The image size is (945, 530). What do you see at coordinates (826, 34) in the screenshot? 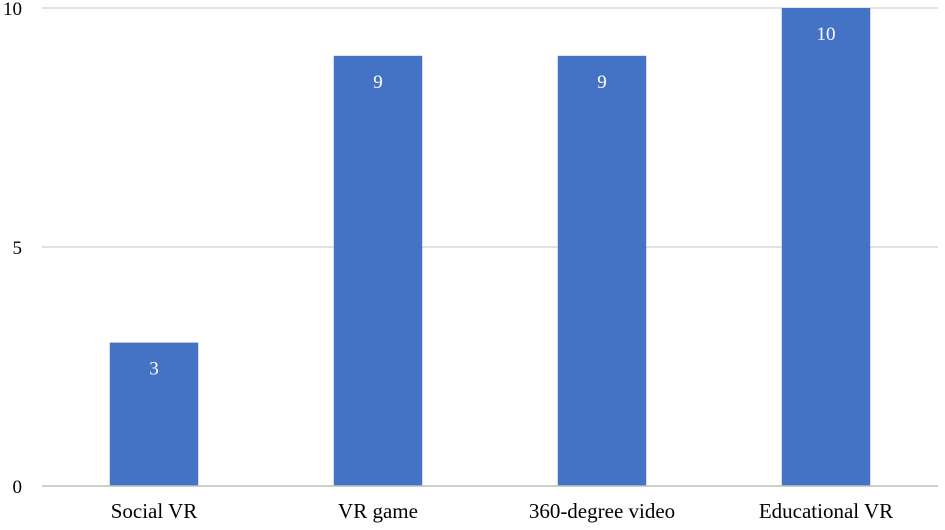
I see `data-label: 10` at bounding box center [826, 34].